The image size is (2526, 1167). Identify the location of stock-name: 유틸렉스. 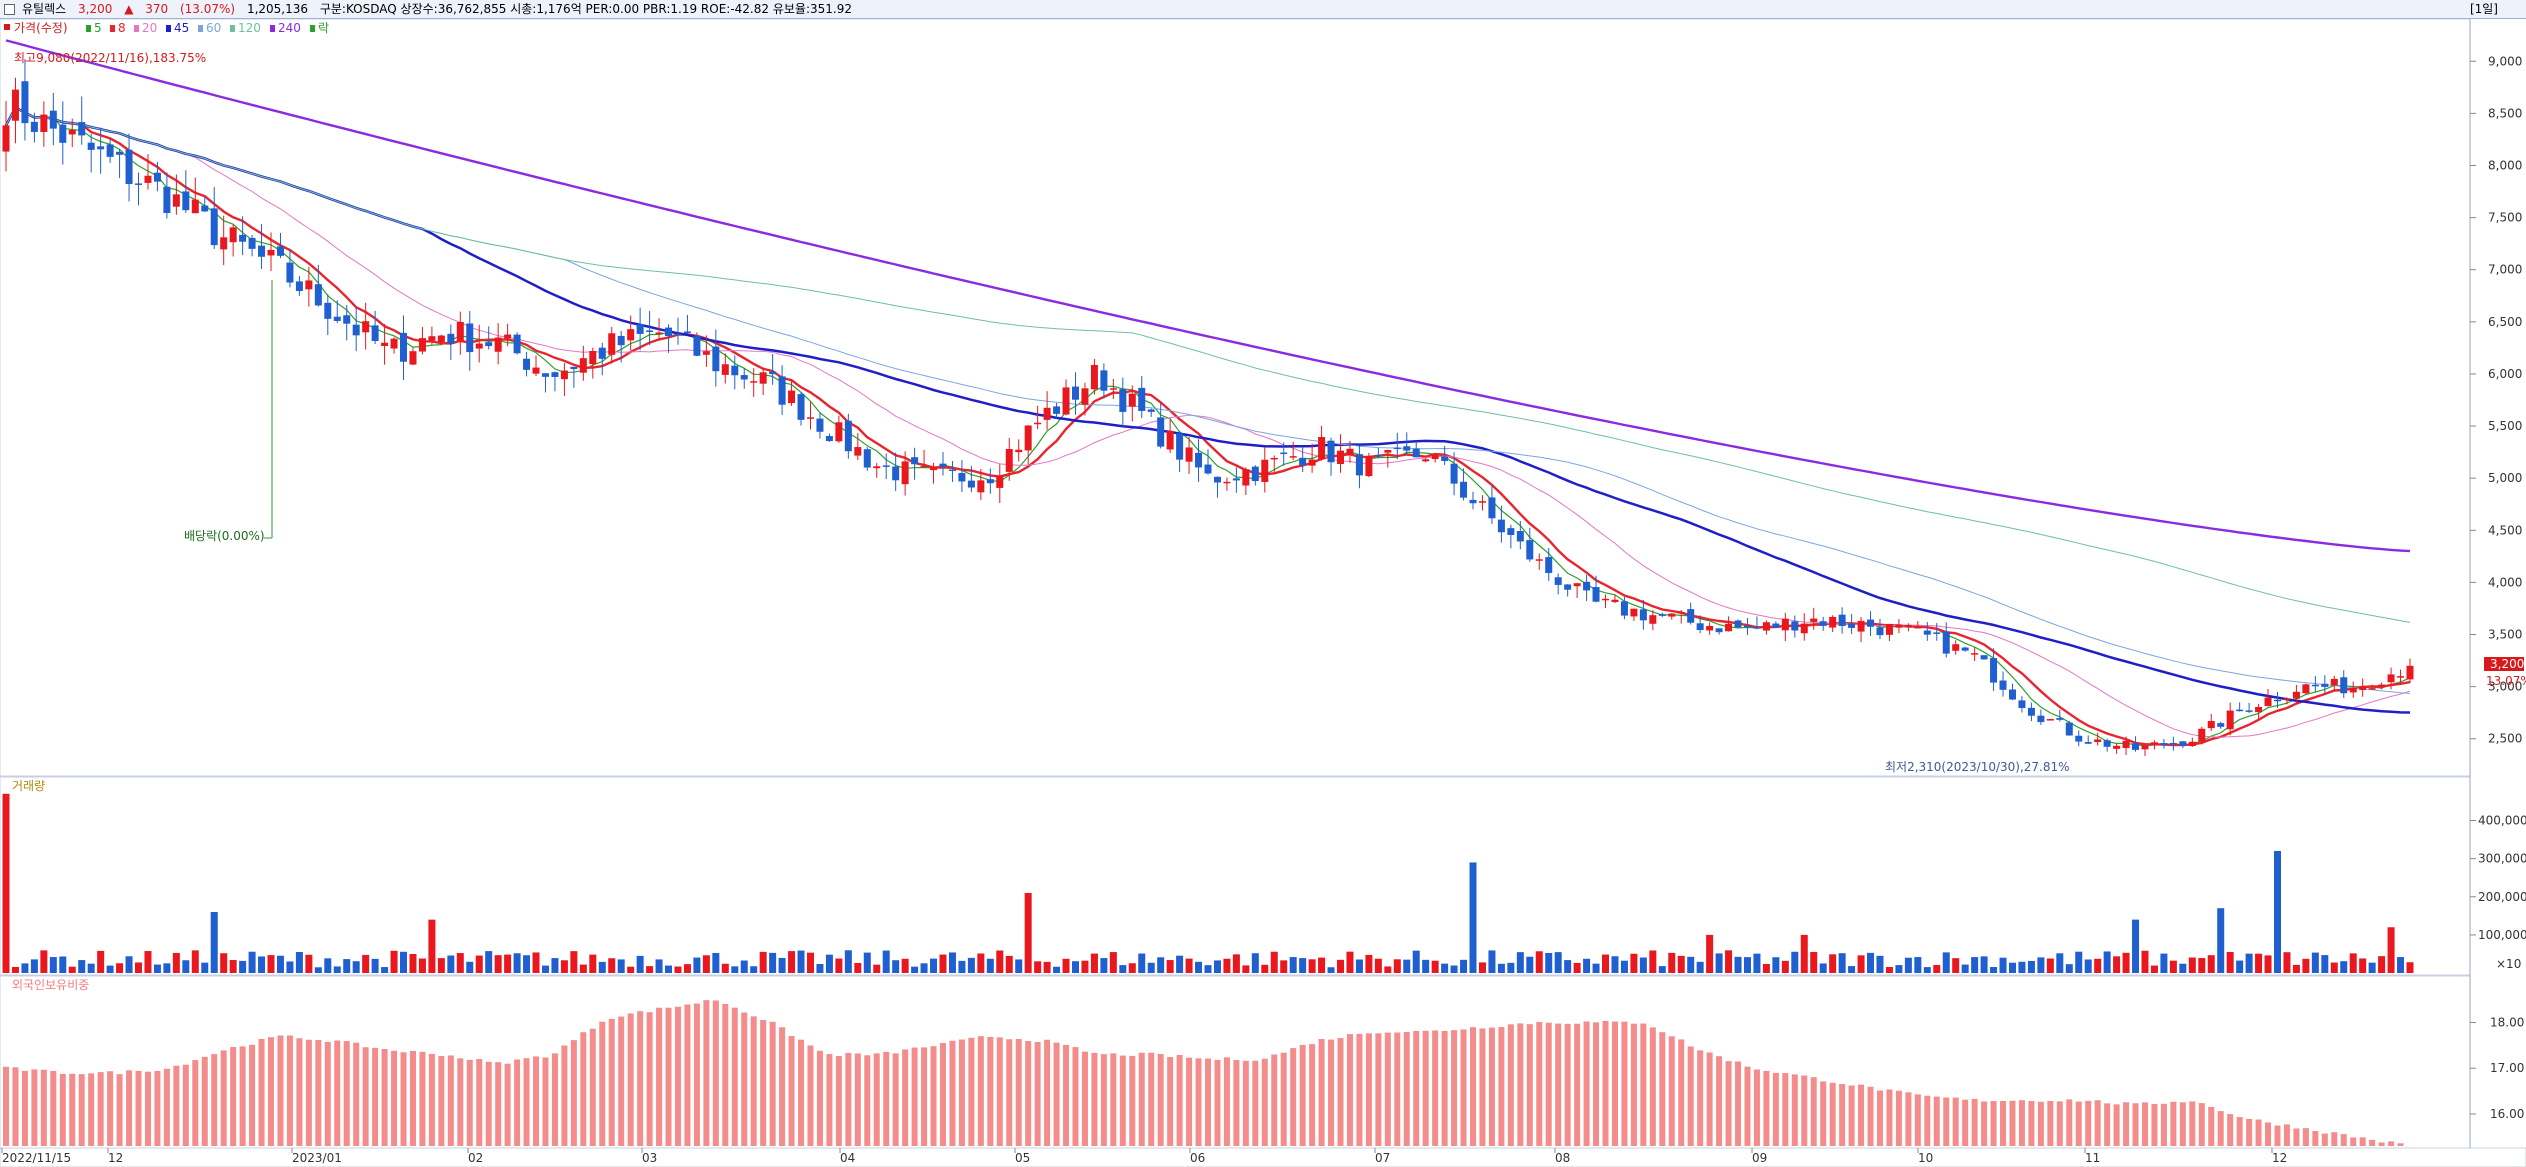
(44, 9).